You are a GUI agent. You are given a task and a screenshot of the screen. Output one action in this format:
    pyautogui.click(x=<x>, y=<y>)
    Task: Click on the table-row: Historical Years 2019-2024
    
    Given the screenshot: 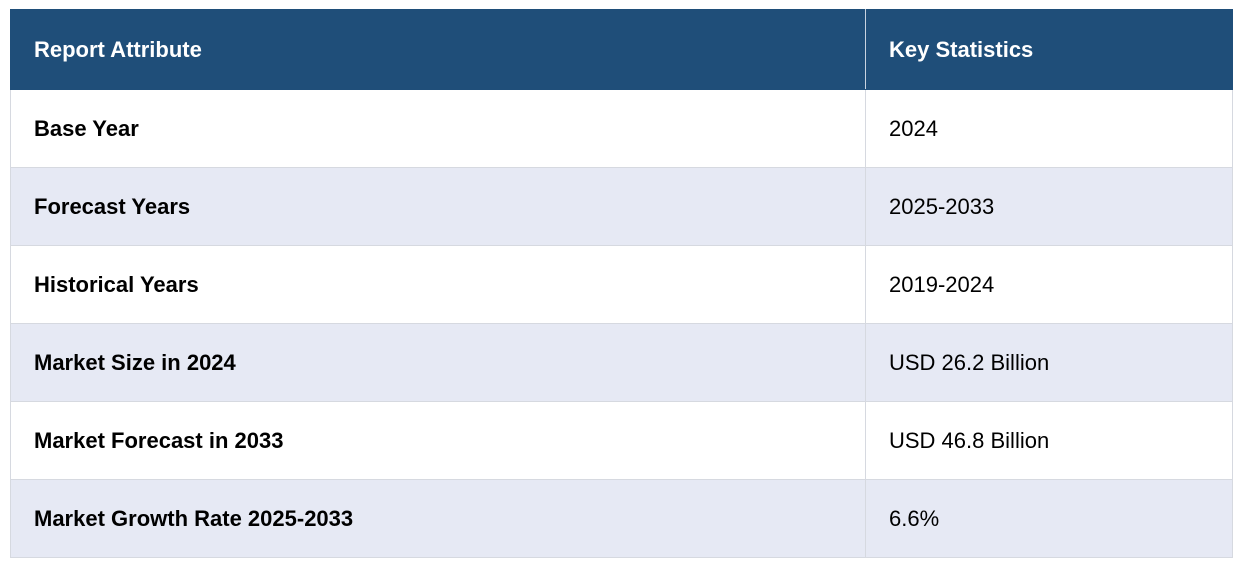 What is the action you would take?
    pyautogui.click(x=621, y=284)
    